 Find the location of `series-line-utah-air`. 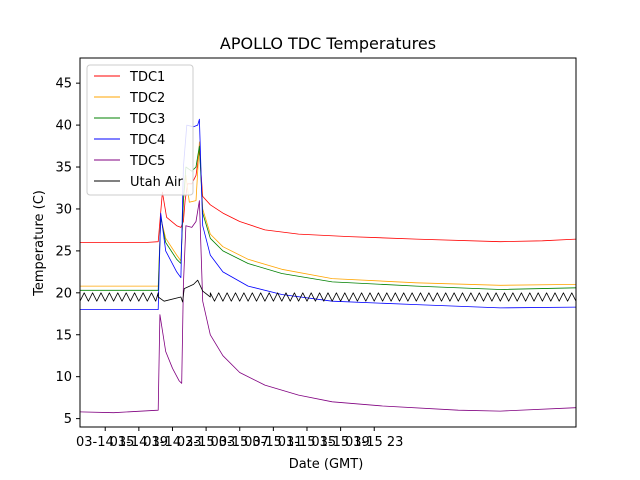

series-line-utah-air is located at coordinates (328, 291).